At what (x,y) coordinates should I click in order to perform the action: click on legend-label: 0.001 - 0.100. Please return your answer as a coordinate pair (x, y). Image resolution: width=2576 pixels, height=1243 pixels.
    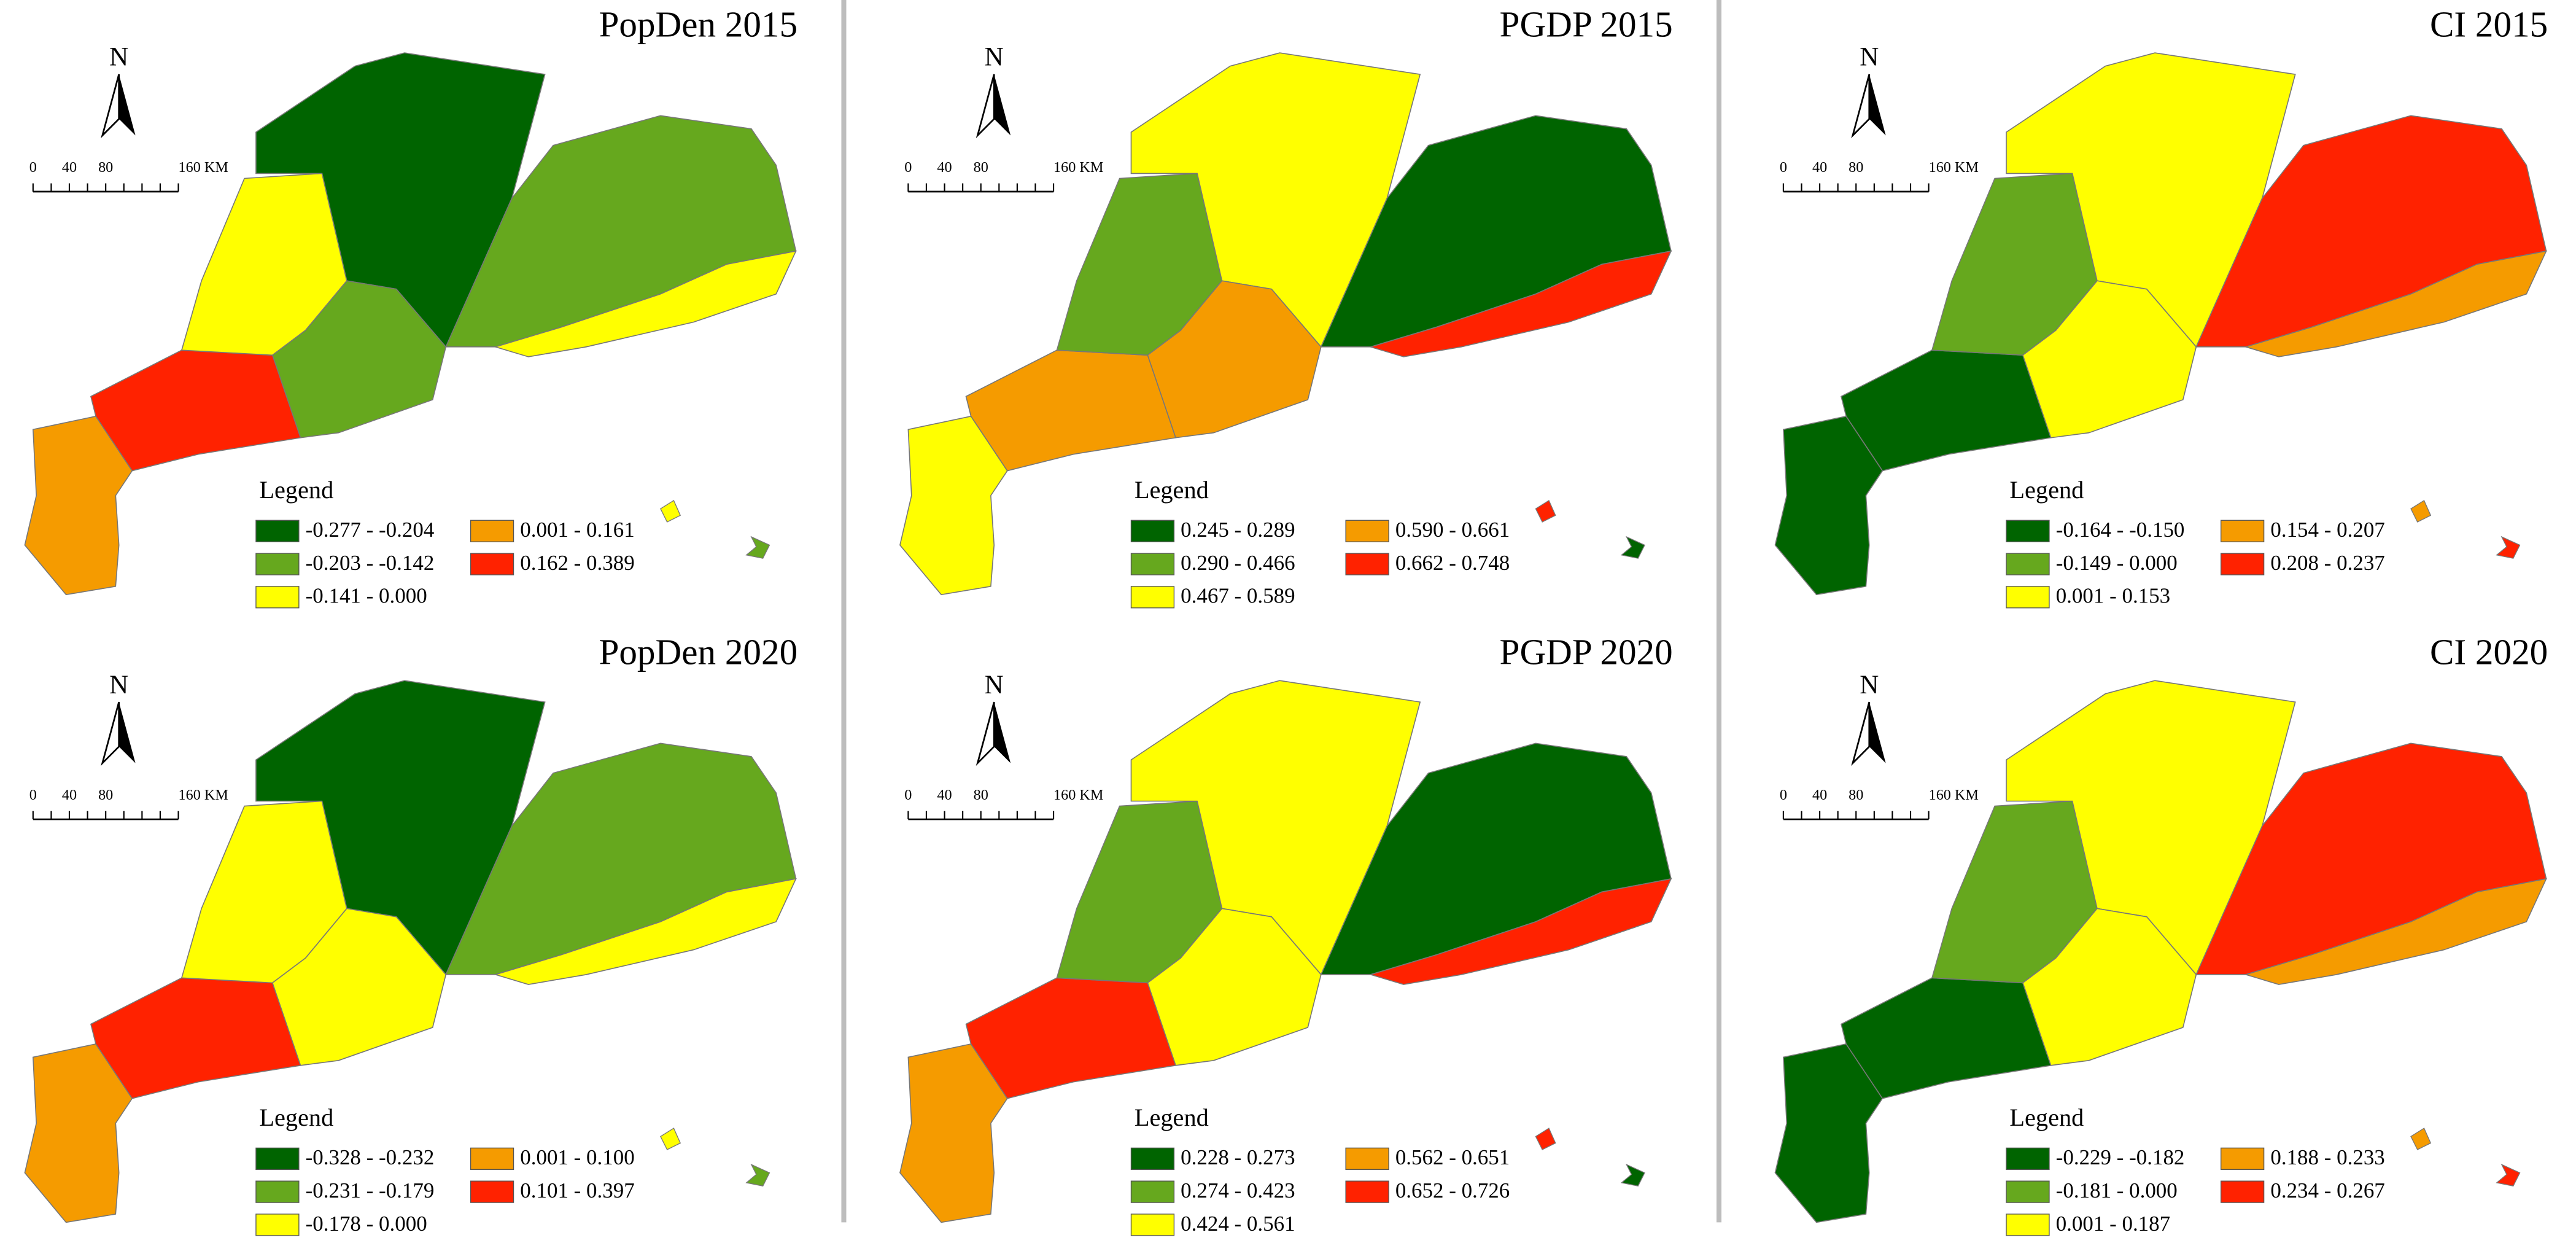
    Looking at the image, I should click on (577, 1157).